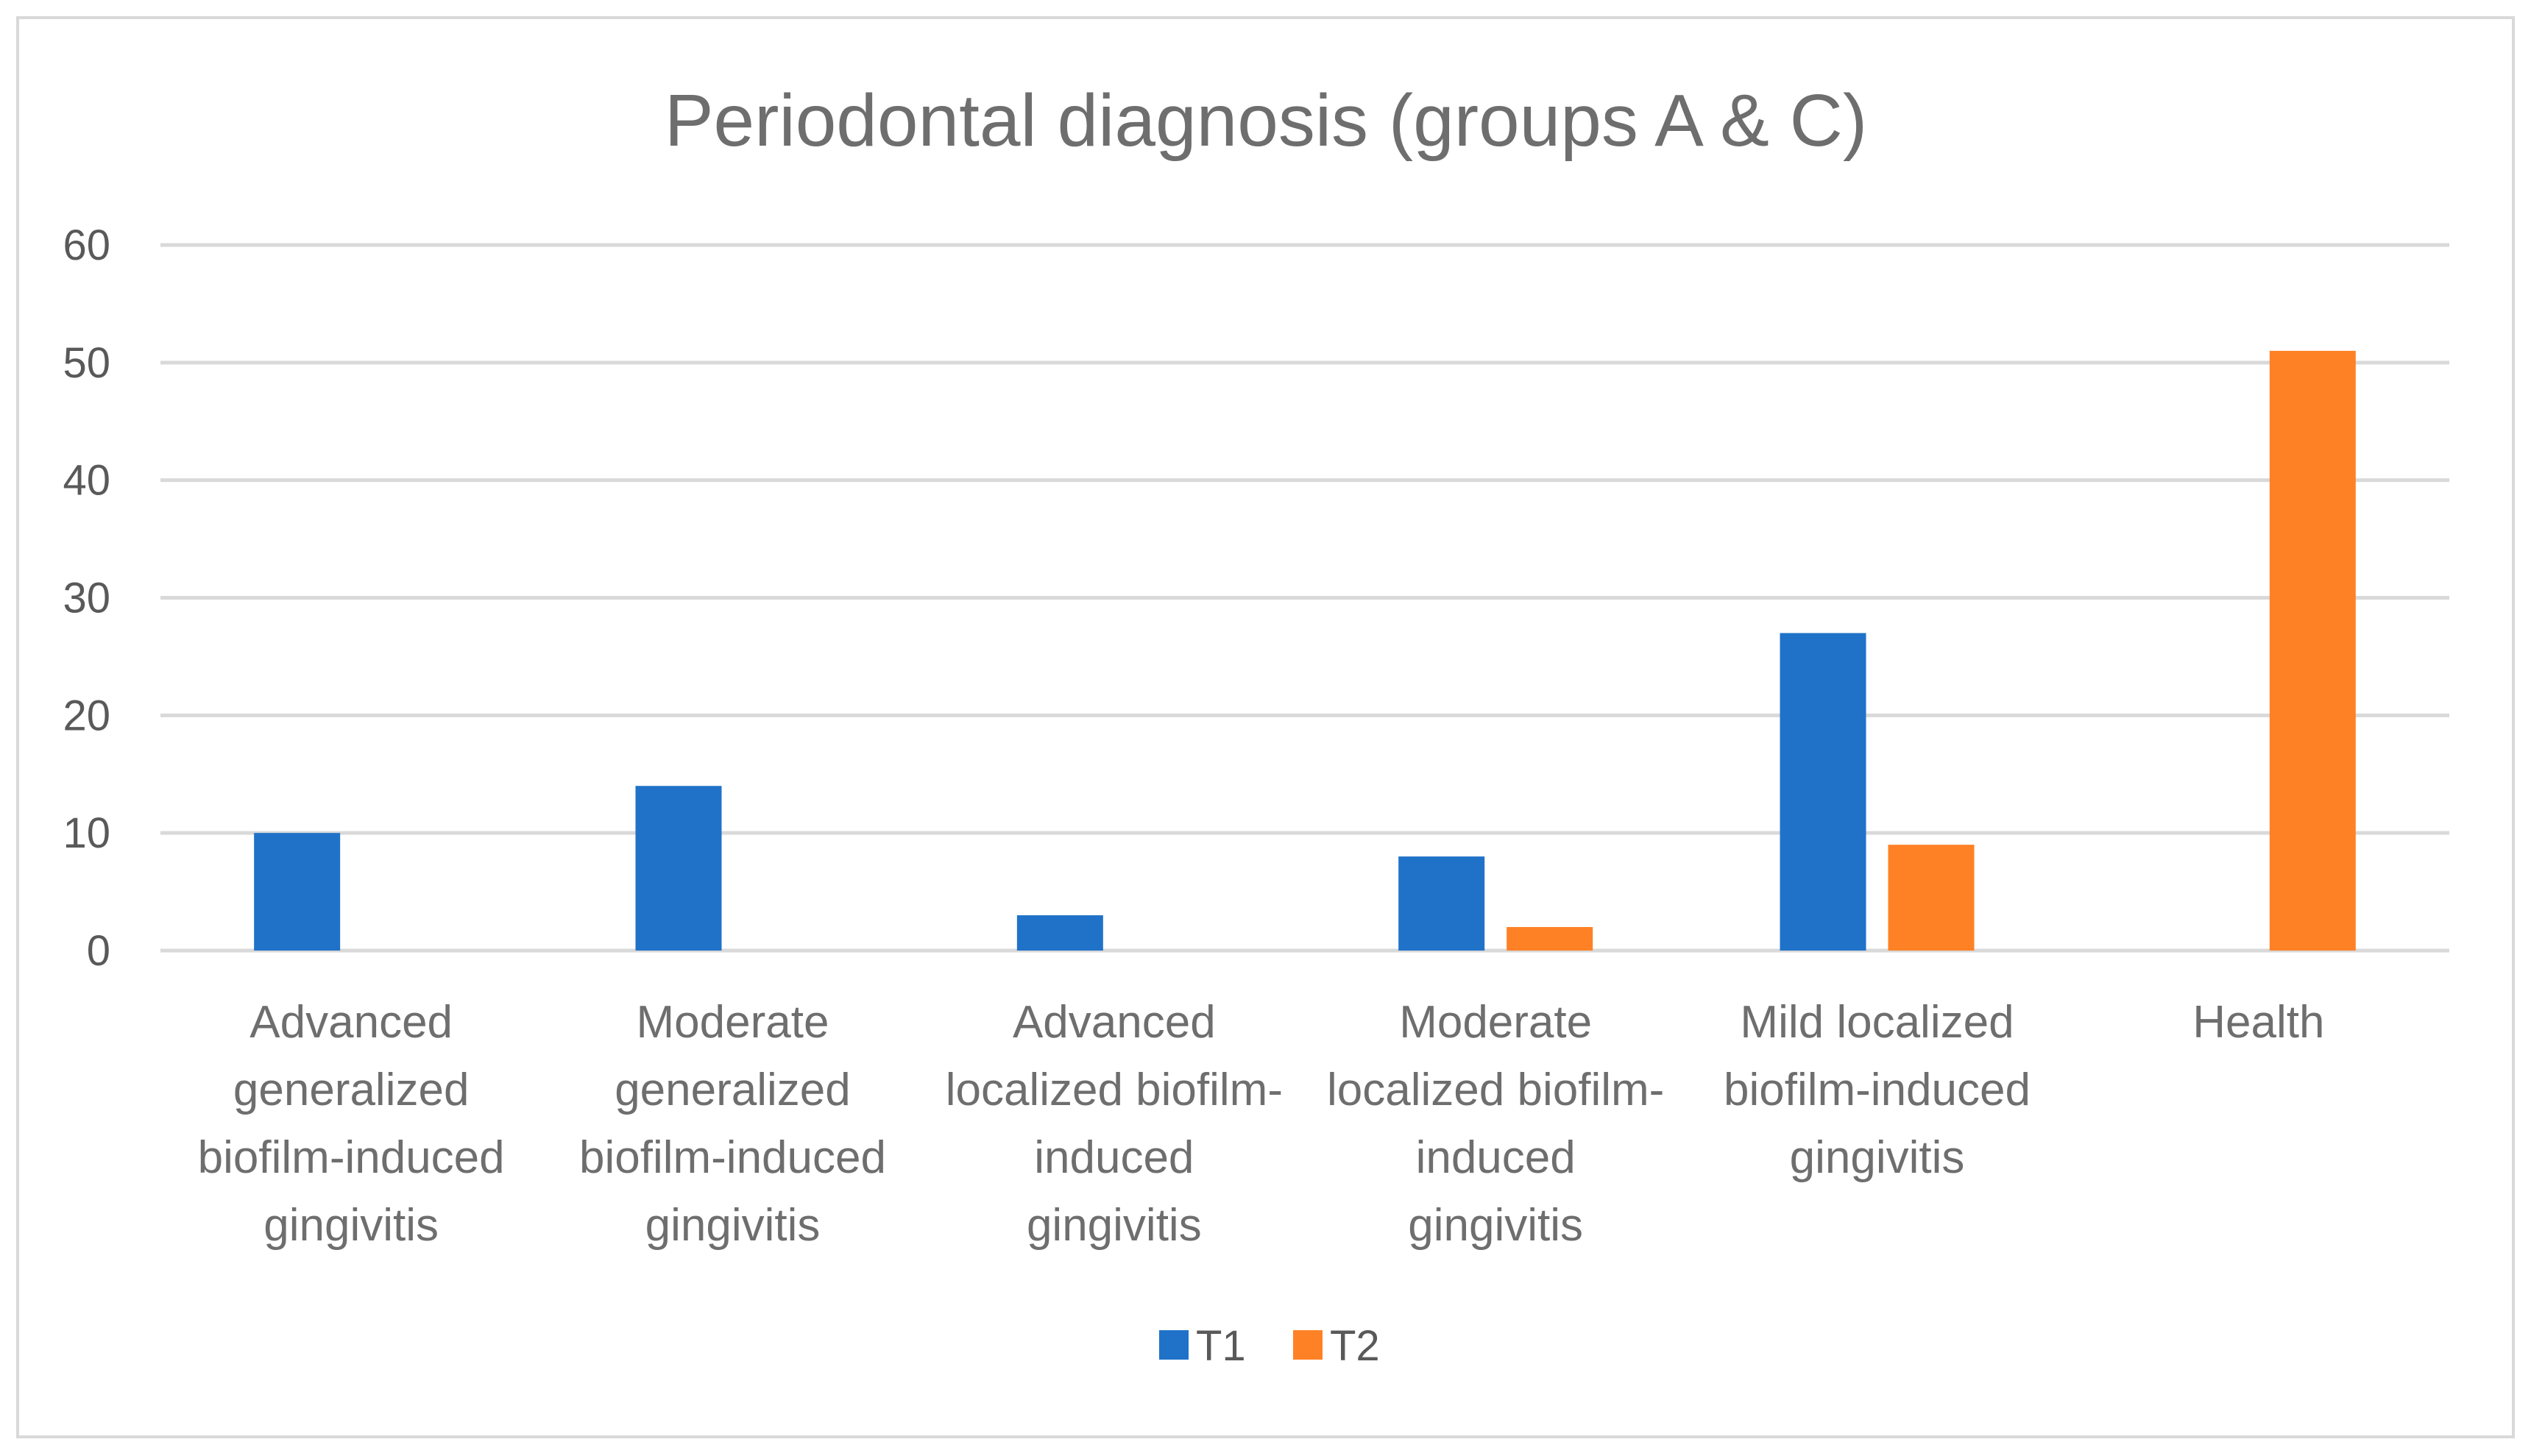 This screenshot has width=2531, height=1456. Describe the element at coordinates (678, 869) in the screenshot. I see `bar-t1-cat2` at that location.